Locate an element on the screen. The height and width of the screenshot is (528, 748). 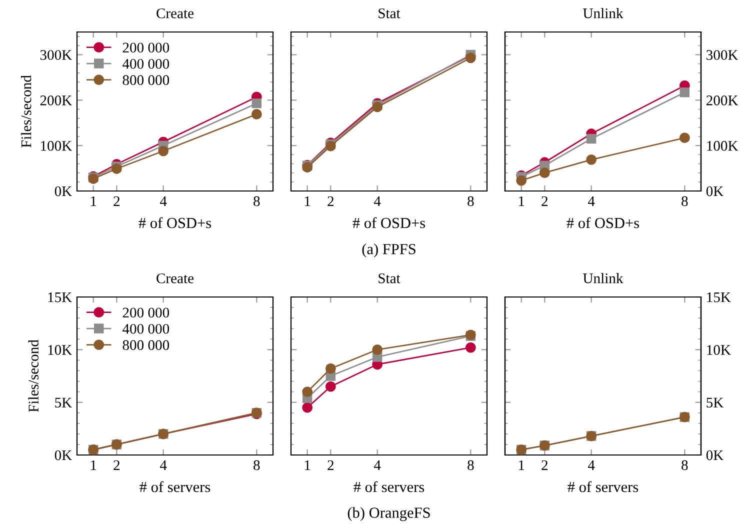
y-tick-label: 10K is located at coordinates (60, 350).